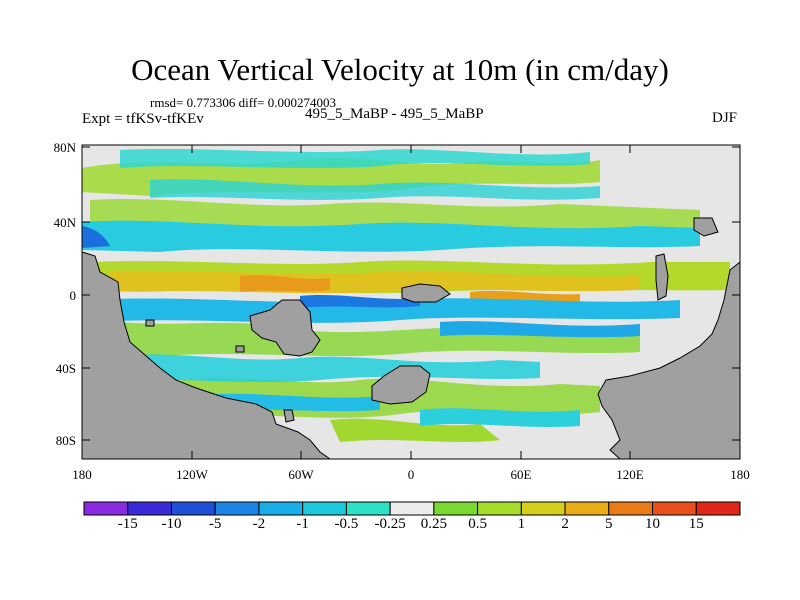  What do you see at coordinates (725, 118) in the screenshot?
I see `season-label: DJF` at bounding box center [725, 118].